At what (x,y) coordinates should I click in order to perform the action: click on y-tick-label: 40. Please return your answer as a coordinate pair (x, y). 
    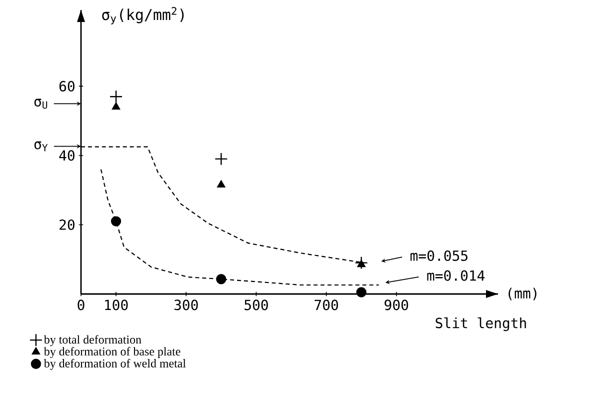
    Looking at the image, I should click on (66, 155).